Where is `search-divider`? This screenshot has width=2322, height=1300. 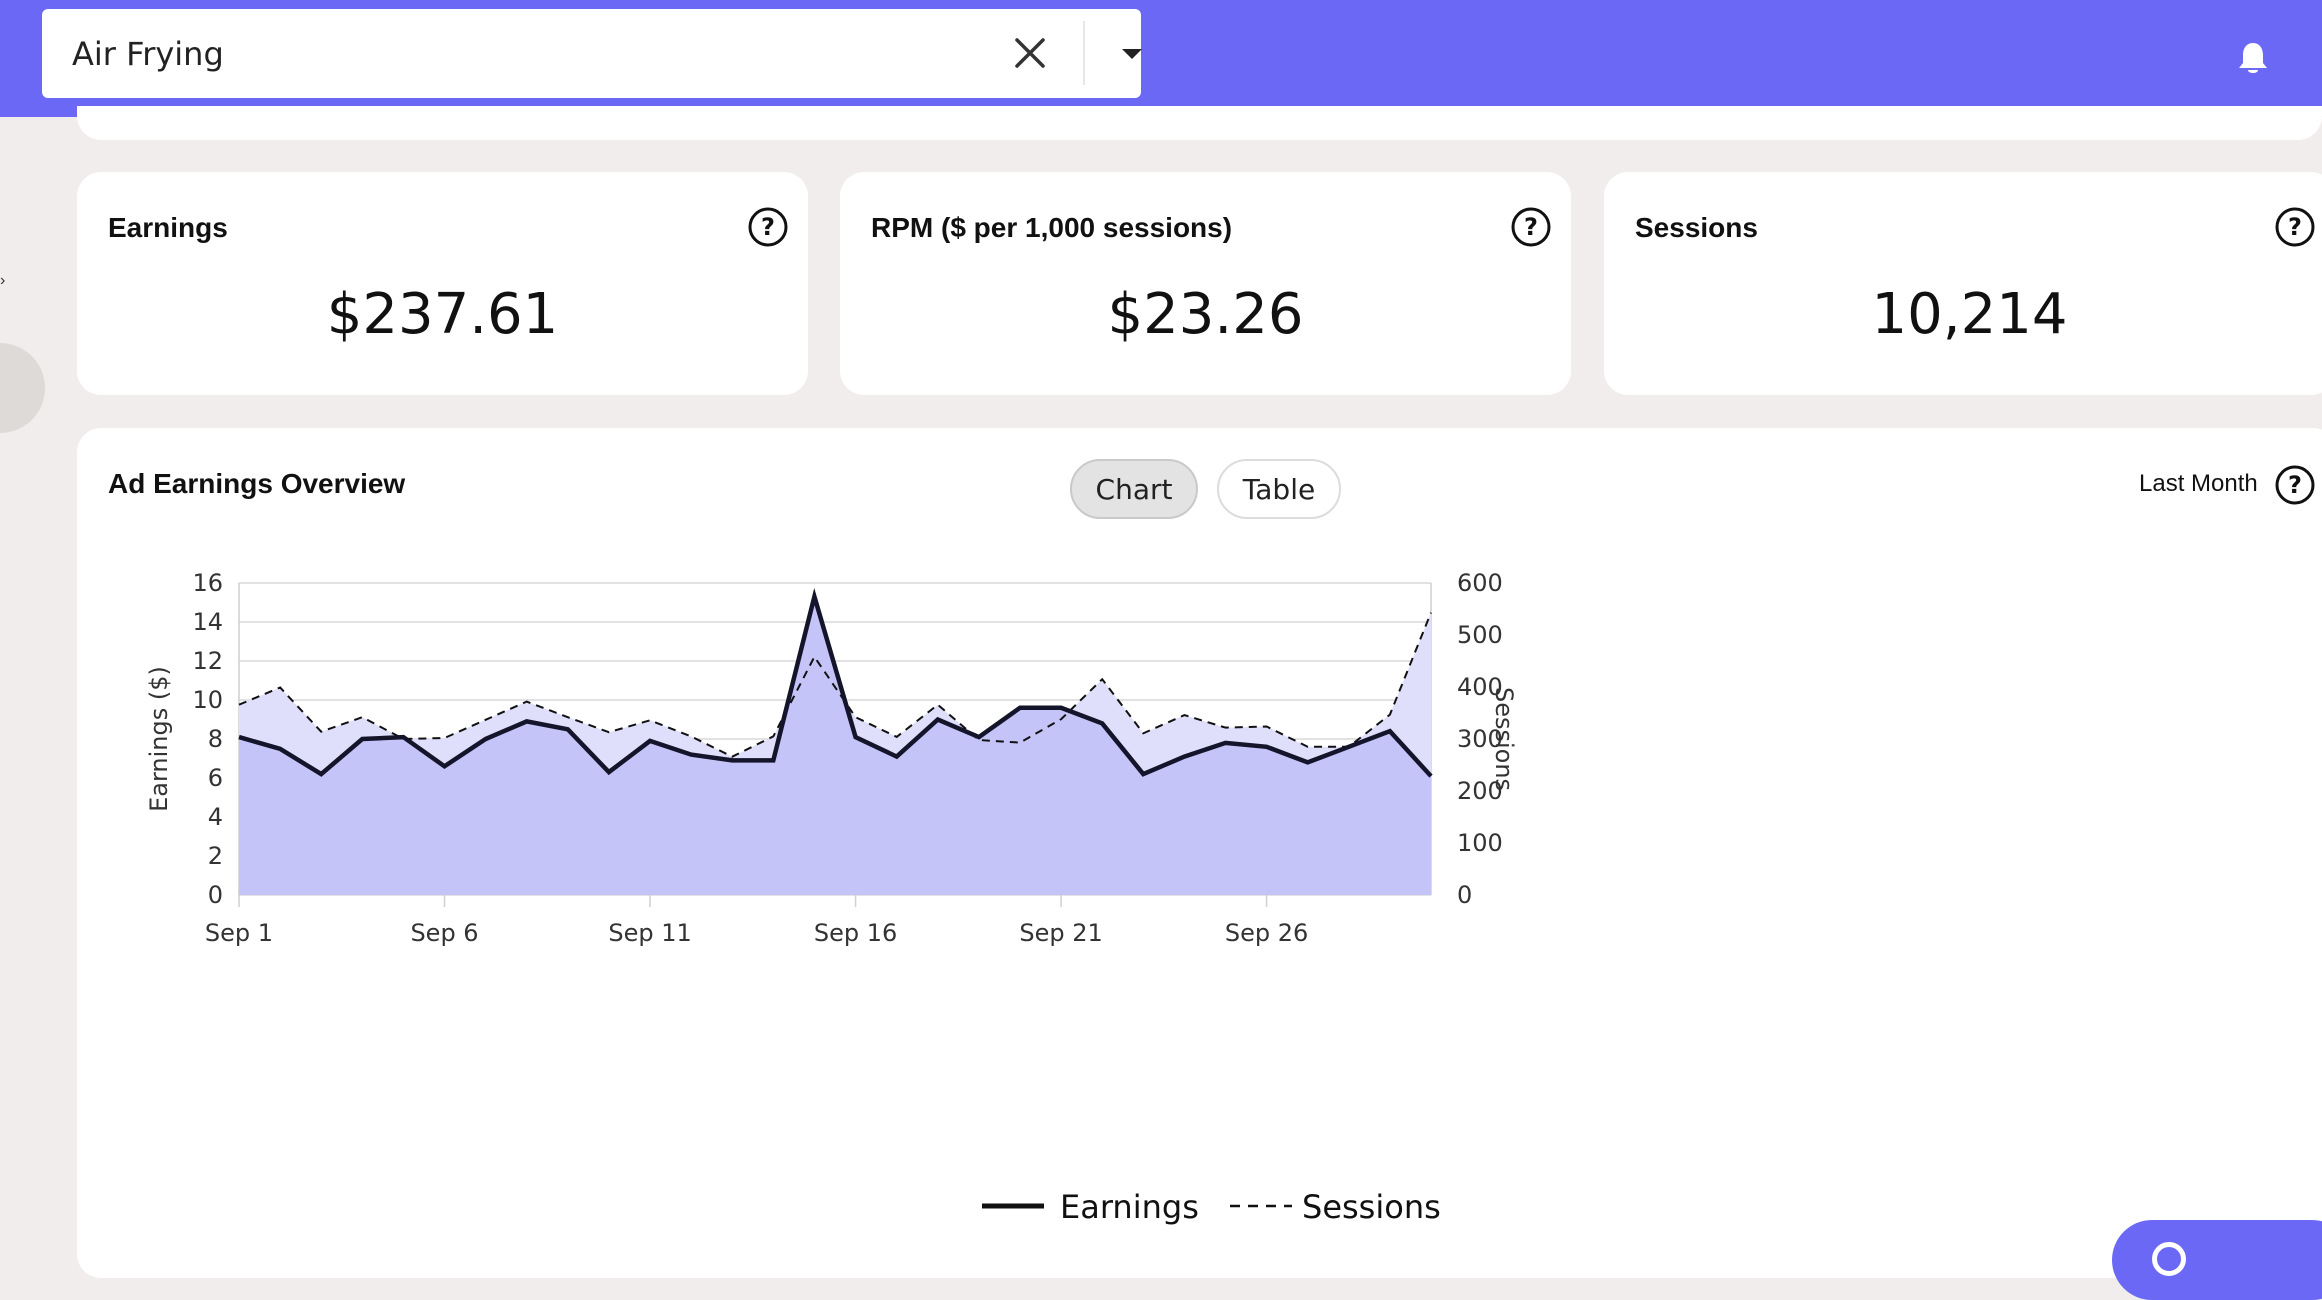
search-divider is located at coordinates (1084, 53).